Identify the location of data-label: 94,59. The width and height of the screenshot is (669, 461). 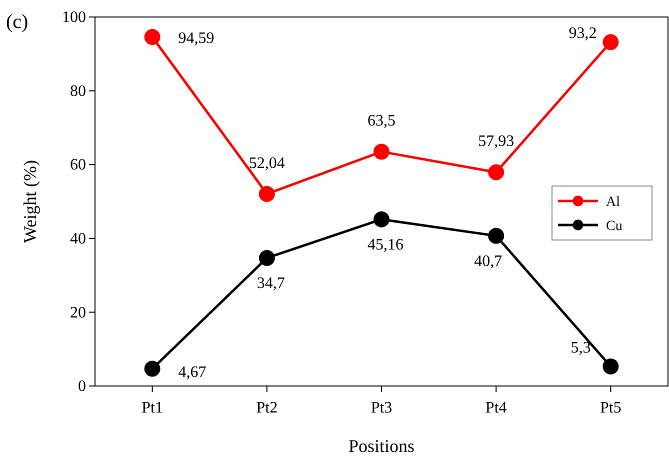
(196, 38).